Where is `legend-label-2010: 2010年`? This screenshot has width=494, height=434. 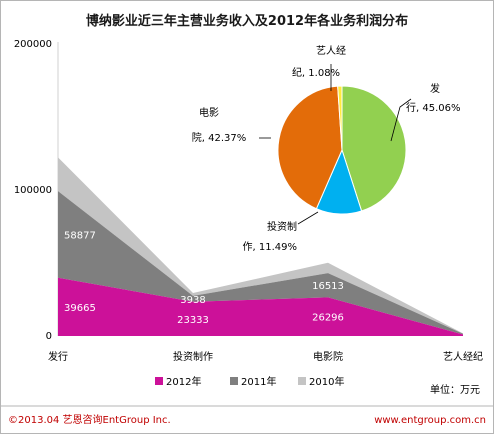
legend-label-2010: 2010年 is located at coordinates (326, 381).